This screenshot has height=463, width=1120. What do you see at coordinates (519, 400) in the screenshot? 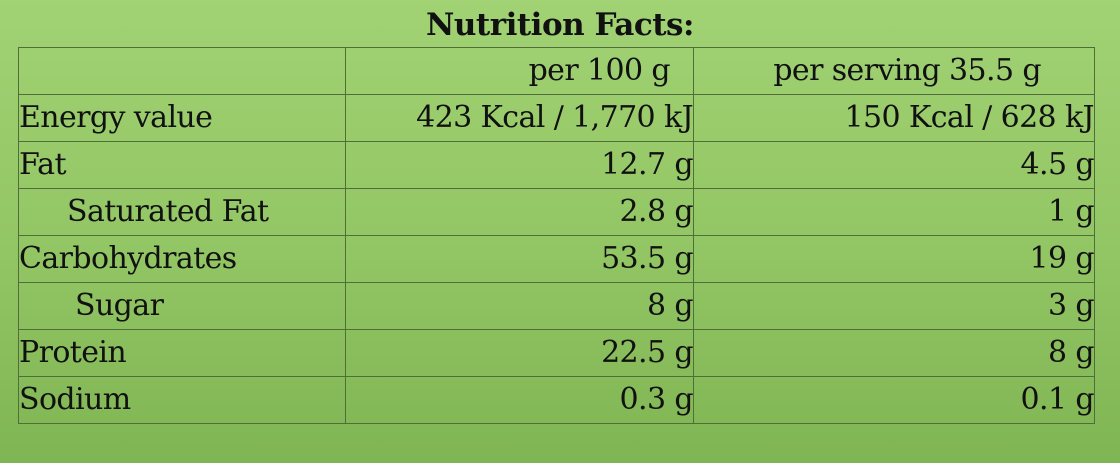
I see `value-per-100g: 0.3 g` at bounding box center [519, 400].